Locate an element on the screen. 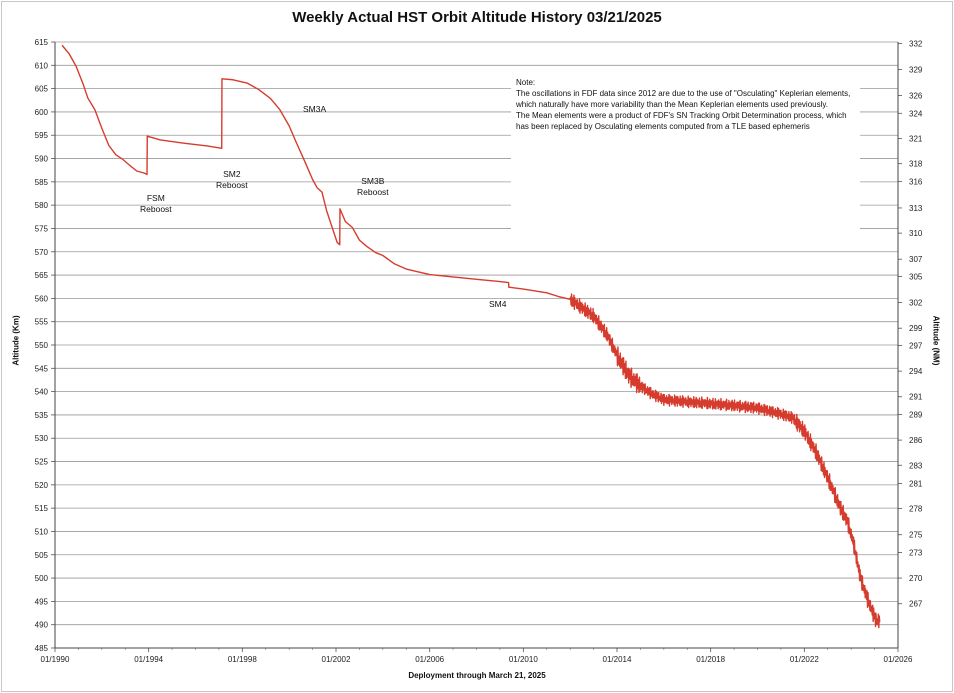 The image size is (954, 693). y-tick-label: 555 is located at coordinates (42, 322).